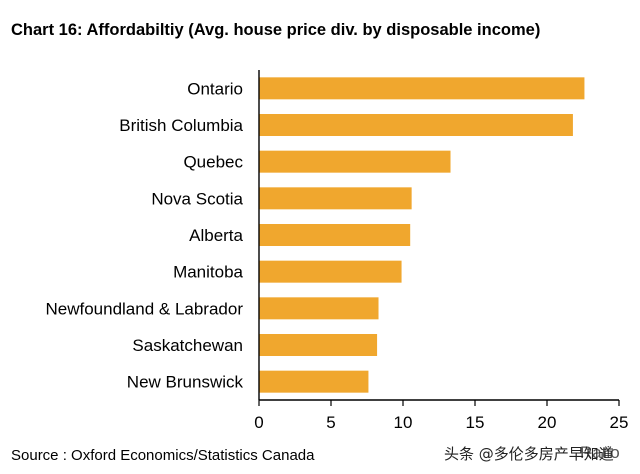 This screenshot has height=474, width=640. I want to click on bar-british-columbia, so click(416, 125).